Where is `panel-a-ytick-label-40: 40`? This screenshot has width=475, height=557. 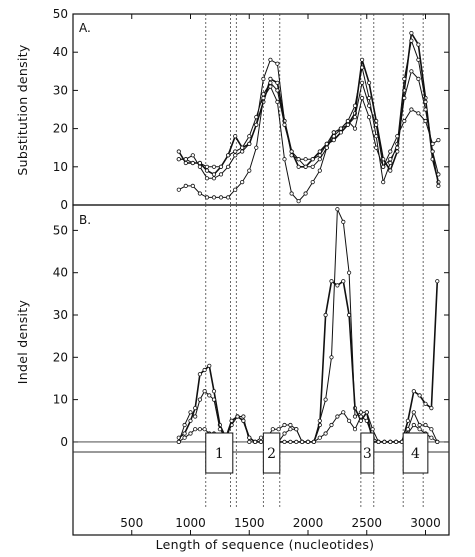 panel-a-ytick-label-40: 40 is located at coordinates (60, 52).